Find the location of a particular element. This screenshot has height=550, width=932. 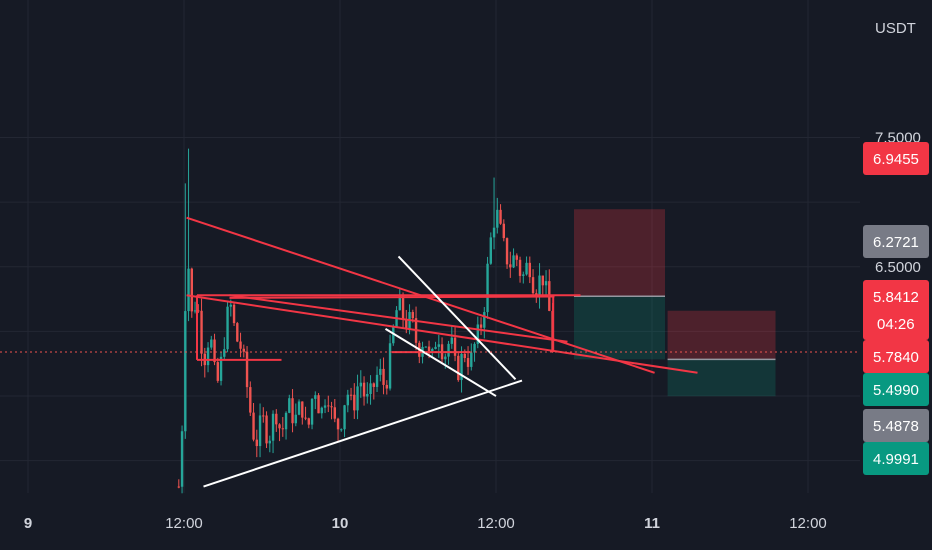

price-badge-label: 5.4990 is located at coordinates (896, 390).